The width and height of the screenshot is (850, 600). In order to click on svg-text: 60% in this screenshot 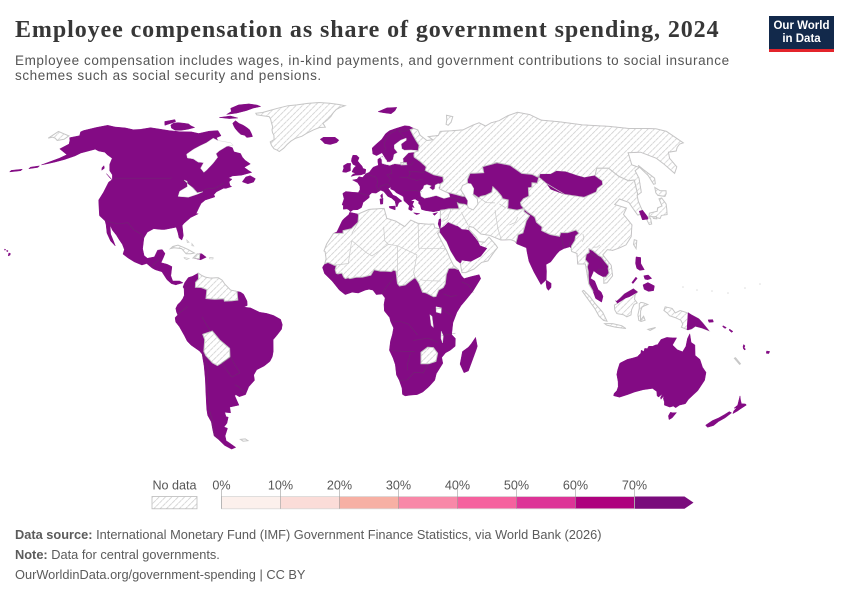, I will do `click(575, 486)`.